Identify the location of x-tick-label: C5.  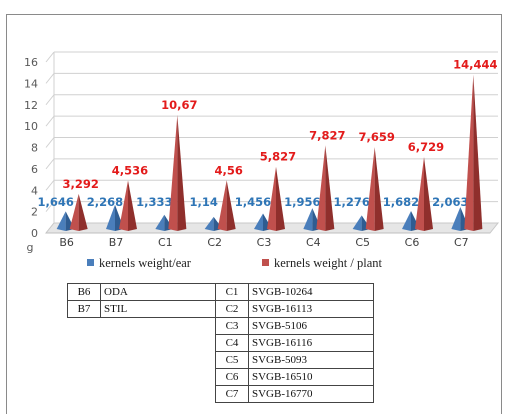
(362, 242).